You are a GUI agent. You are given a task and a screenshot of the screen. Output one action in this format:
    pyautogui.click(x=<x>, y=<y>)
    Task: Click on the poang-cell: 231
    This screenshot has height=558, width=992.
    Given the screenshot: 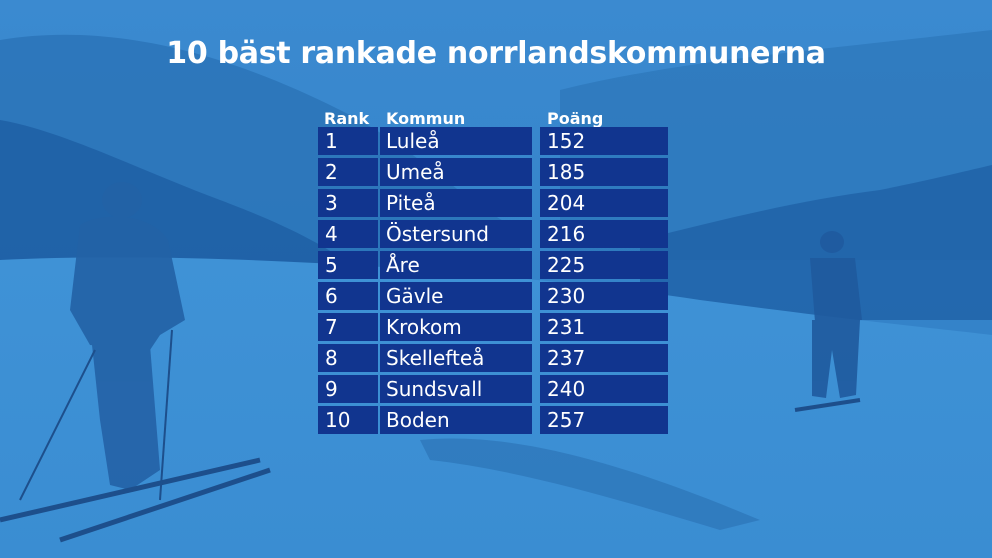 What is the action you would take?
    pyautogui.click(x=604, y=327)
    